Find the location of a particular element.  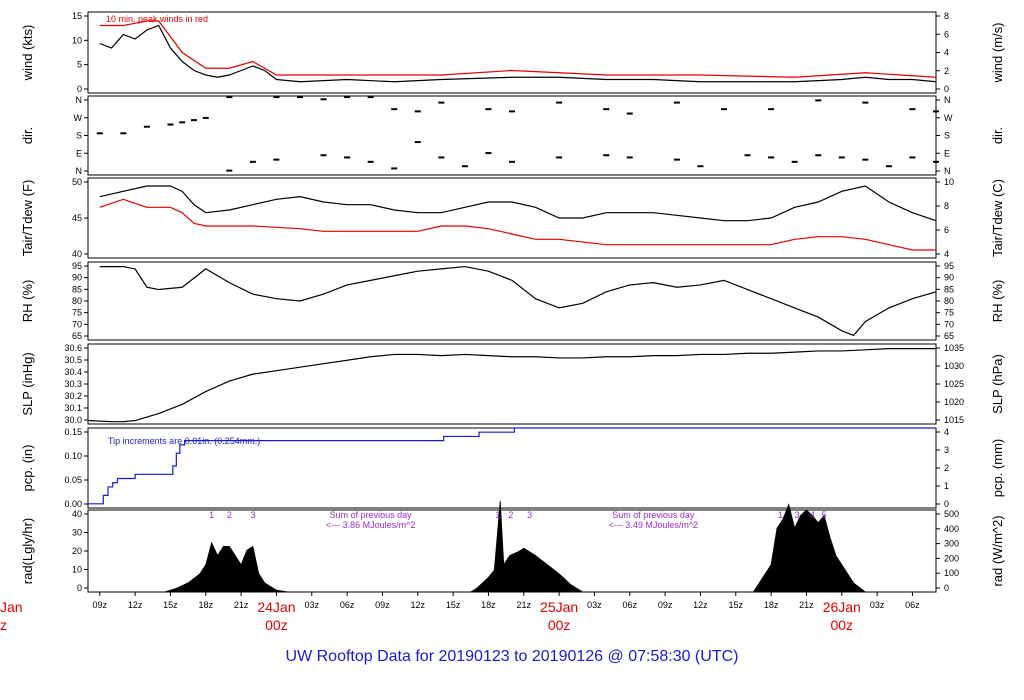

day-label: 24Jan is located at coordinates (276, 607).